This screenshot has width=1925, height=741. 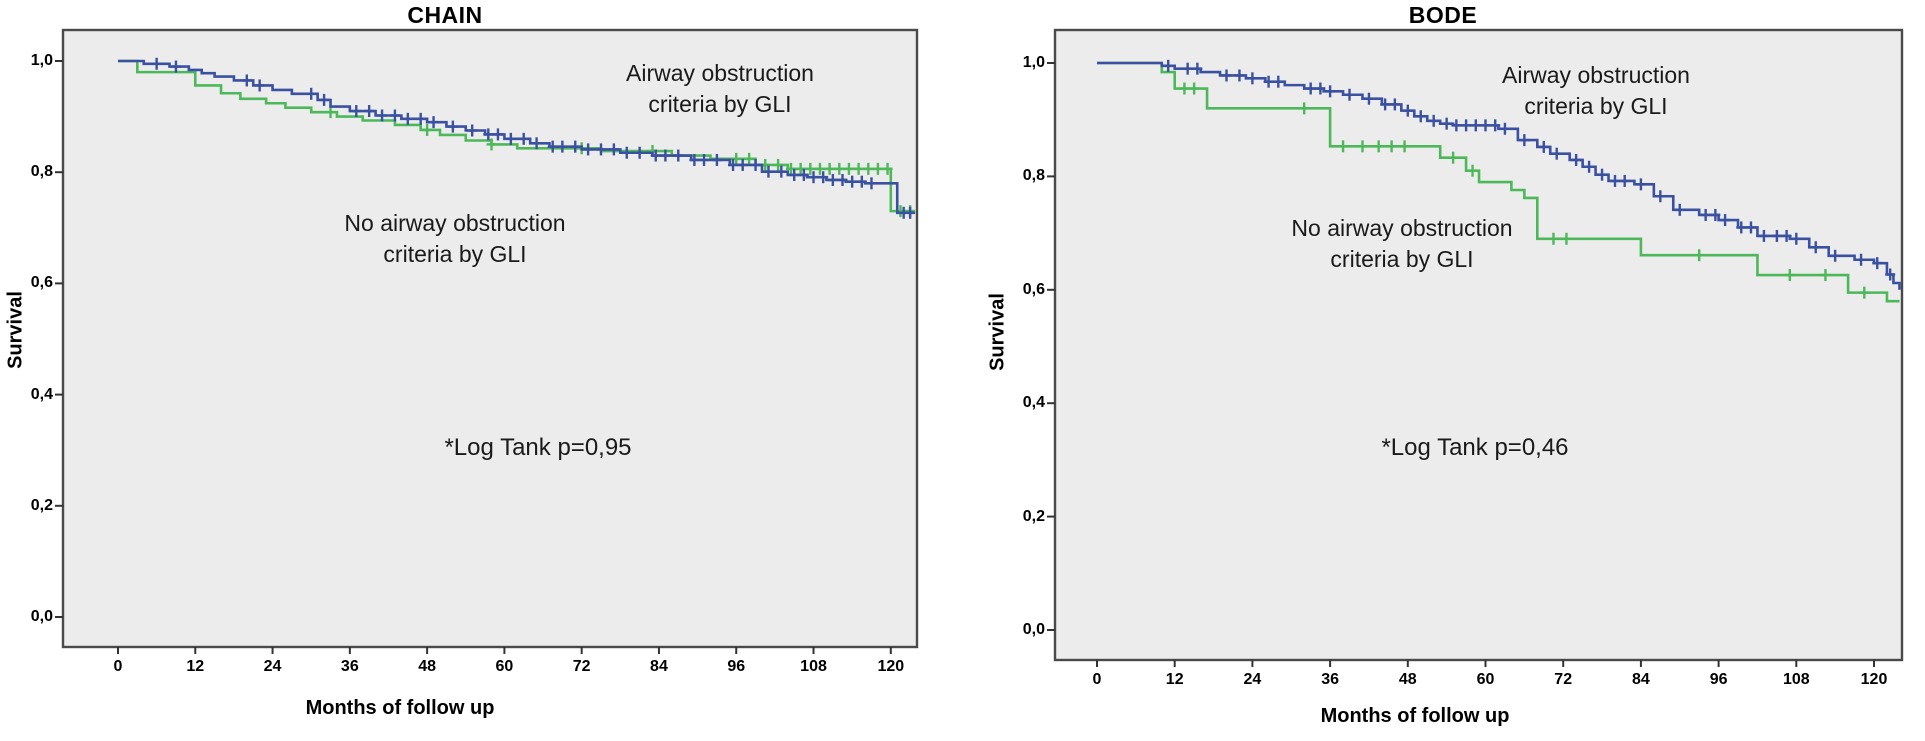 I want to click on y-axis-title-bode: Survival, so click(x=997, y=332).